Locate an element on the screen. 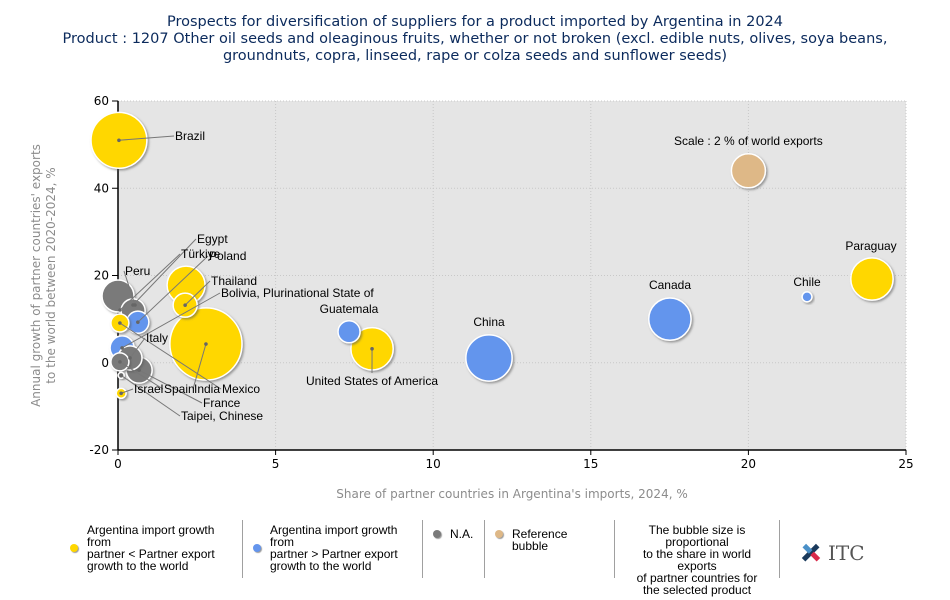 The height and width of the screenshot is (600, 950). x-tick-label: 20 is located at coordinates (748, 464).